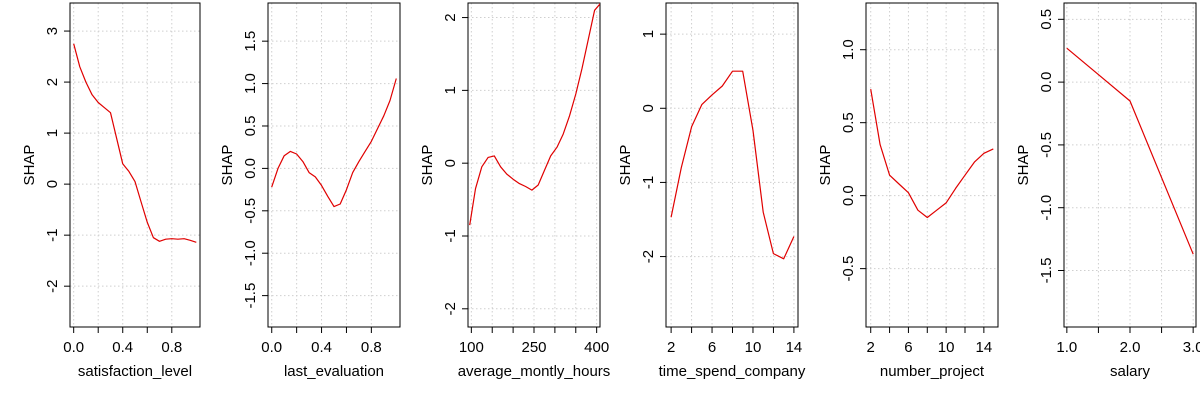  I want to click on x-axis-label: average_montly_hours, so click(534, 371).